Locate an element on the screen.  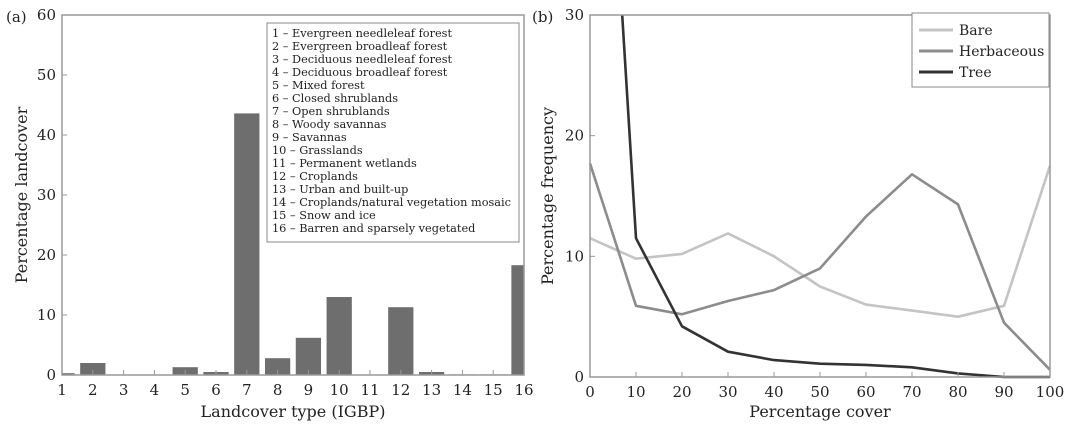
legend-entry: 14 – Croplands/natural vegetation mosaic is located at coordinates (391, 202).